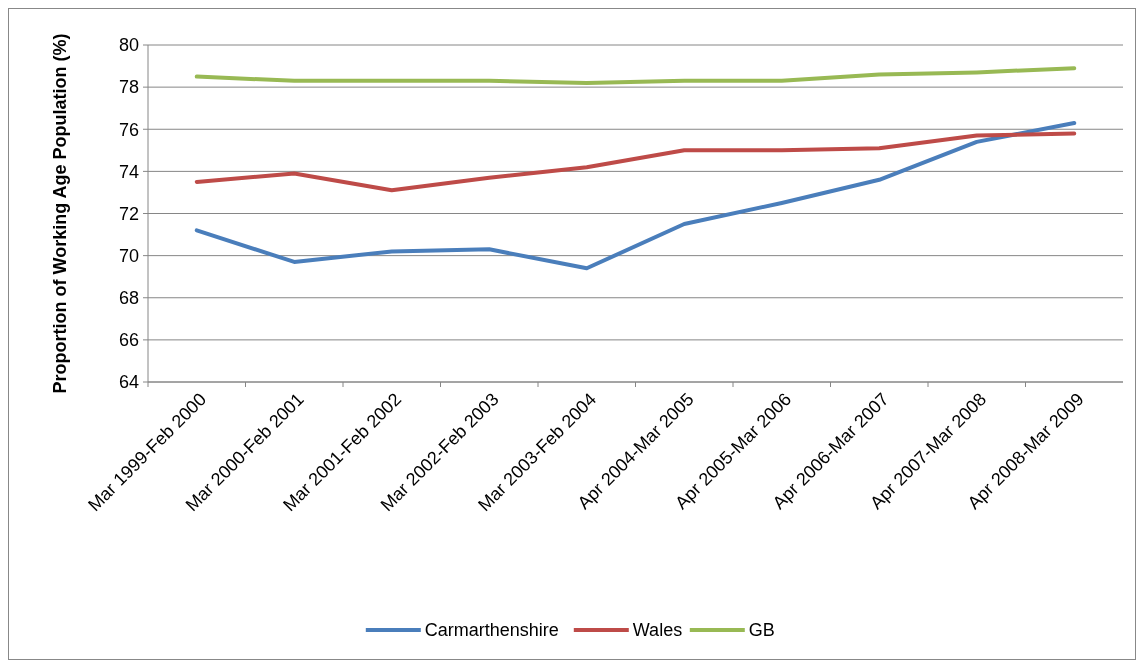  What do you see at coordinates (128, 340) in the screenshot?
I see `y-tick-label: 66` at bounding box center [128, 340].